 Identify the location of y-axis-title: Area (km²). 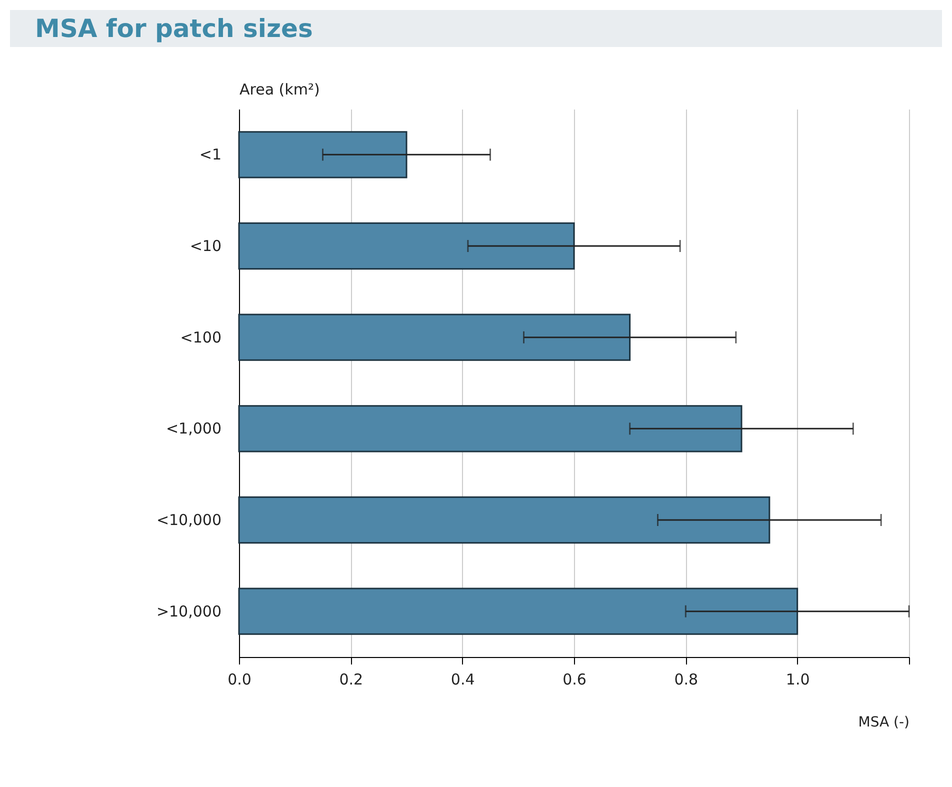
(280, 89).